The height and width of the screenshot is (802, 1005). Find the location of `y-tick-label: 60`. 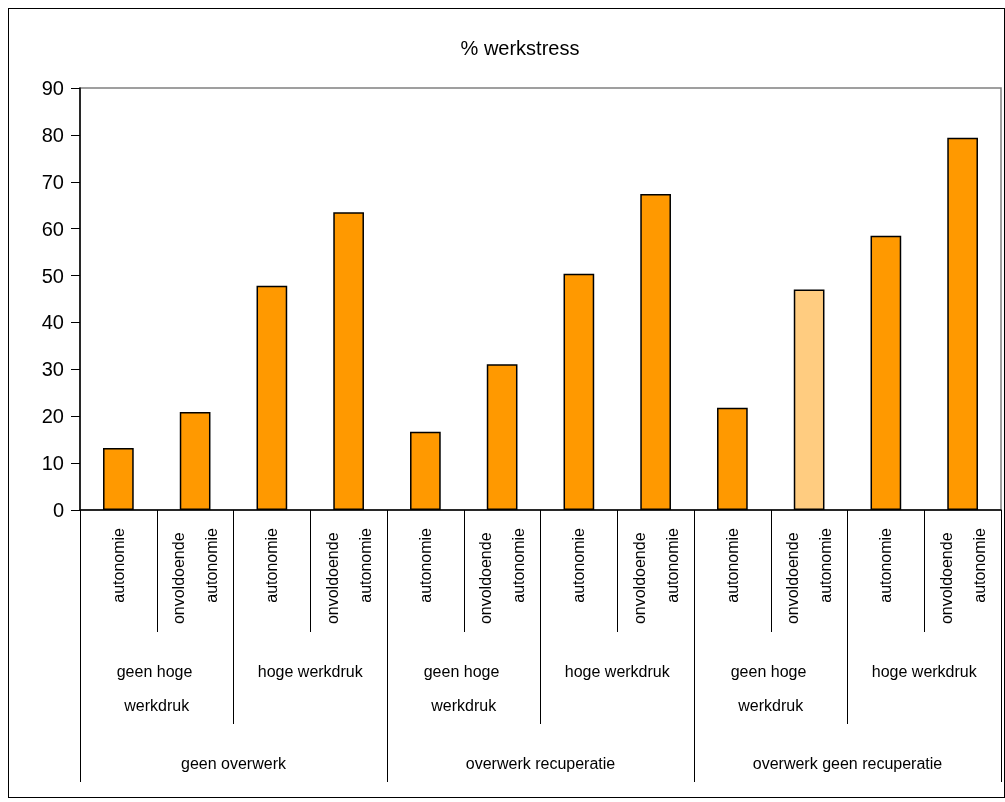

y-tick-label: 60 is located at coordinates (52, 228).